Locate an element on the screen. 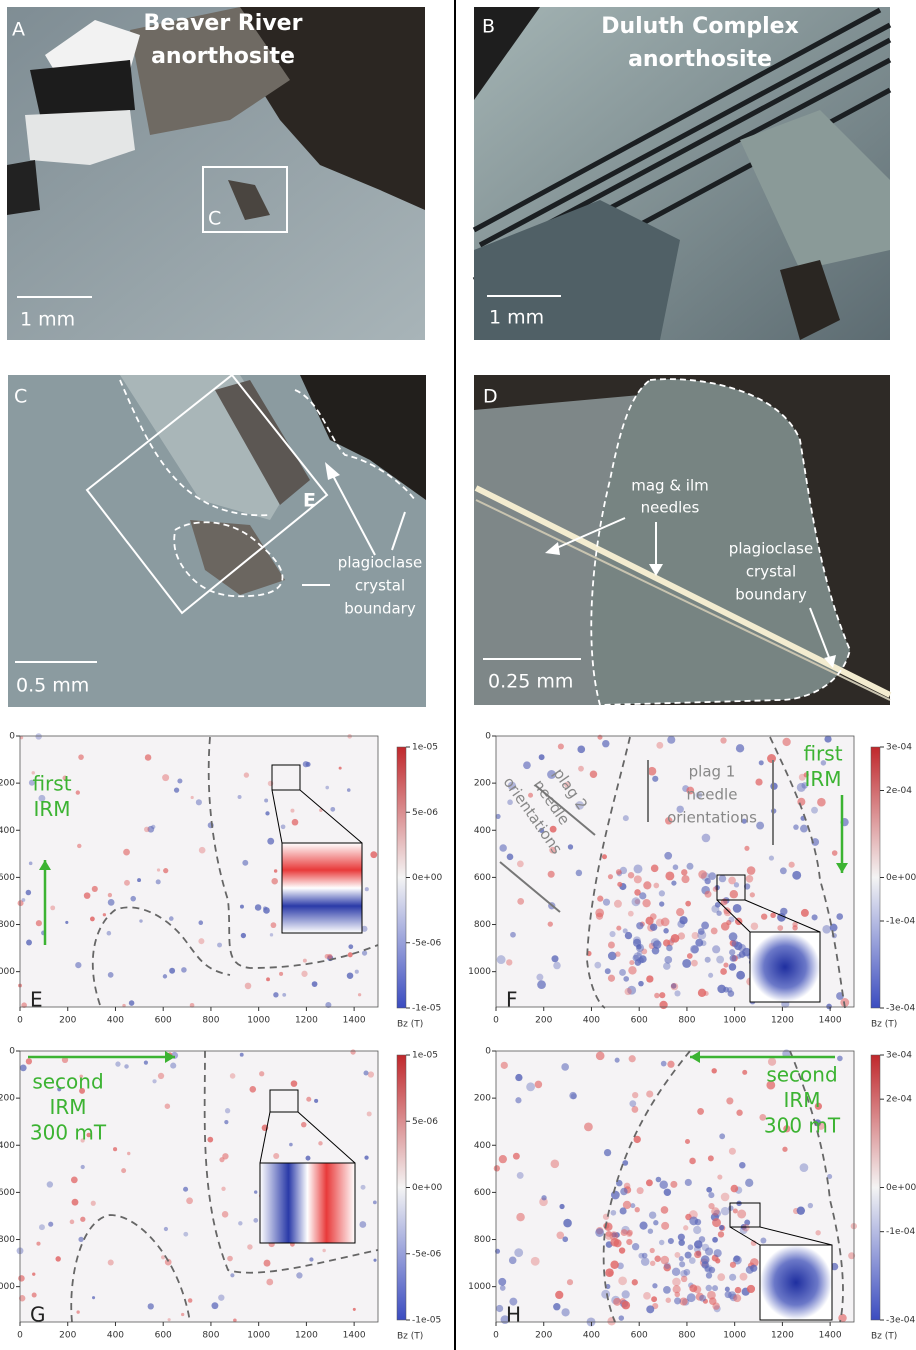  note: plag 1 needle orientations is located at coordinates (712, 795).